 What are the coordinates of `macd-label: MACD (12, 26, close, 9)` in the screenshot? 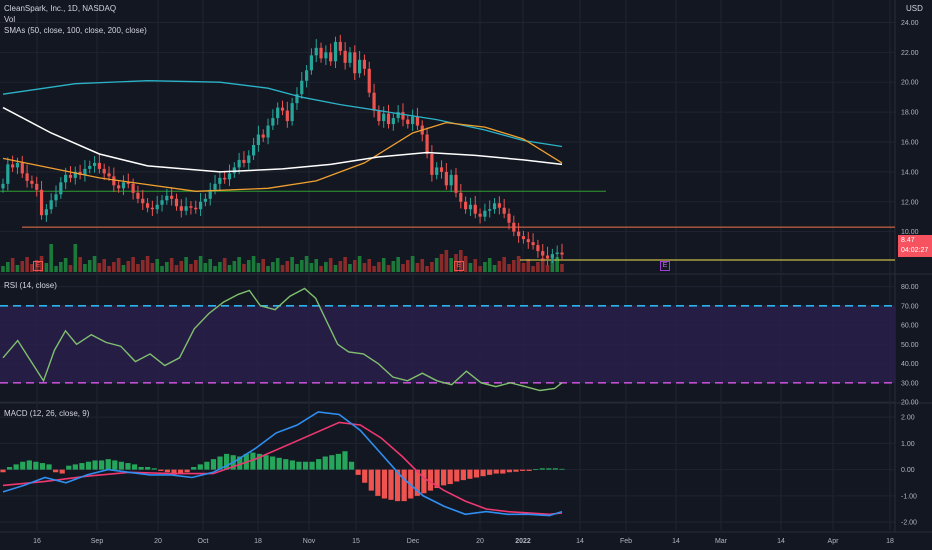 It's located at (47, 413).